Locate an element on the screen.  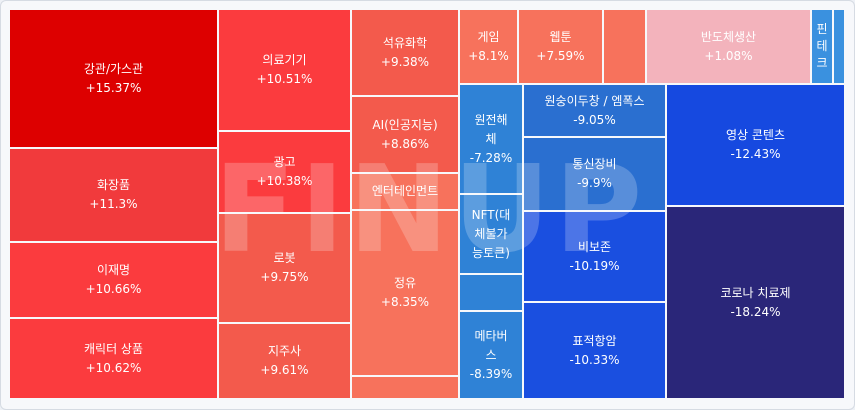
treemap-tile: 이재명 +10.66% is located at coordinates (113, 280).